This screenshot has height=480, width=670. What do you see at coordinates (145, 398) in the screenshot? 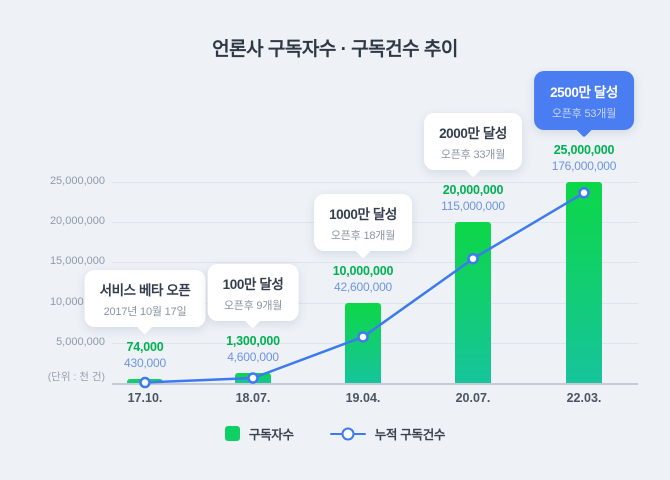
I see `x-axis-tick-label: 17.10.` at bounding box center [145, 398].